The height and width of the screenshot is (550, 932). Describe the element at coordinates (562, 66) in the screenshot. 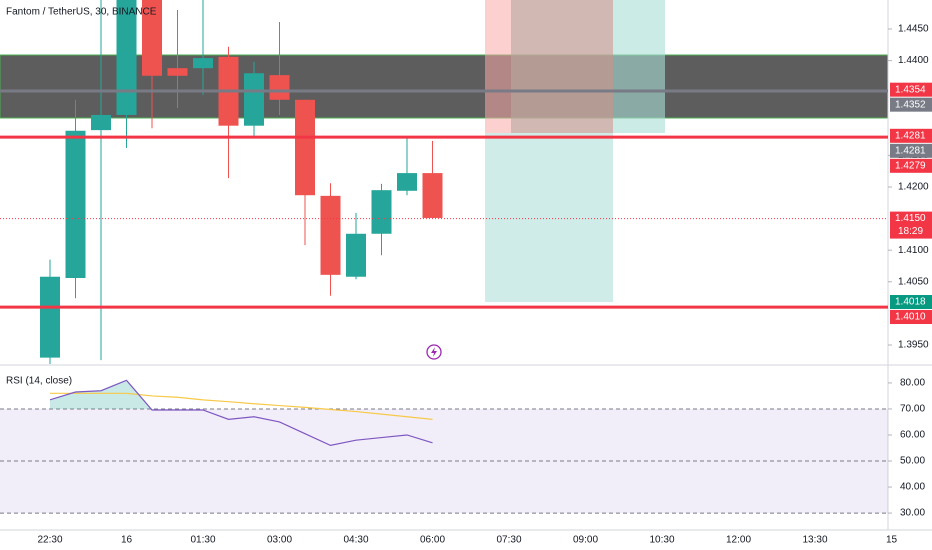

I see `overlap-zone` at that location.